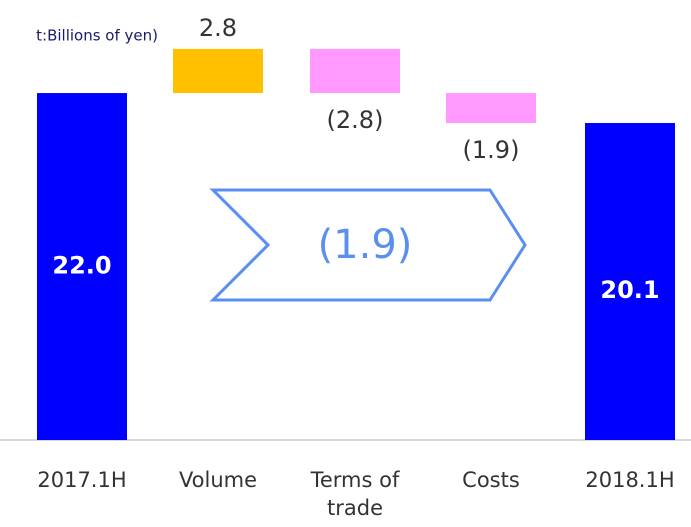 Image resolution: width=691 pixels, height=527 pixels. I want to click on summary-arrow, so click(368, 245).